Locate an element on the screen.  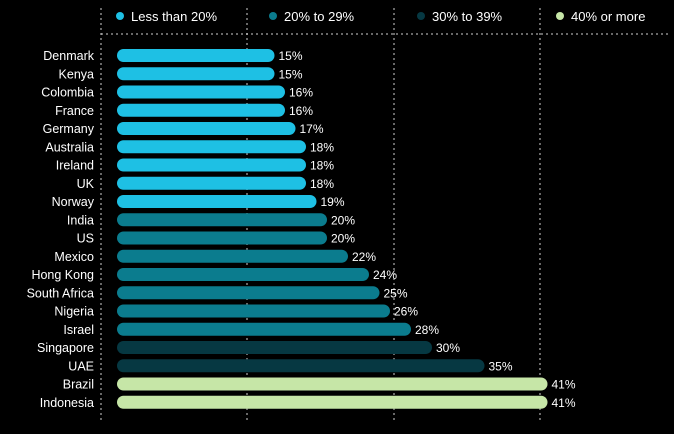
category-label: Nigeria is located at coordinates (74, 312).